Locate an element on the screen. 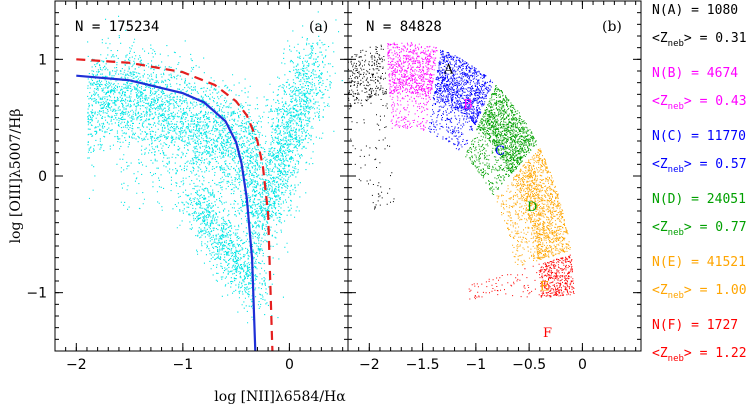 The height and width of the screenshot is (411, 747). y-axis-title: log [OIII]λ5007/Hβ is located at coordinates (16, 176).